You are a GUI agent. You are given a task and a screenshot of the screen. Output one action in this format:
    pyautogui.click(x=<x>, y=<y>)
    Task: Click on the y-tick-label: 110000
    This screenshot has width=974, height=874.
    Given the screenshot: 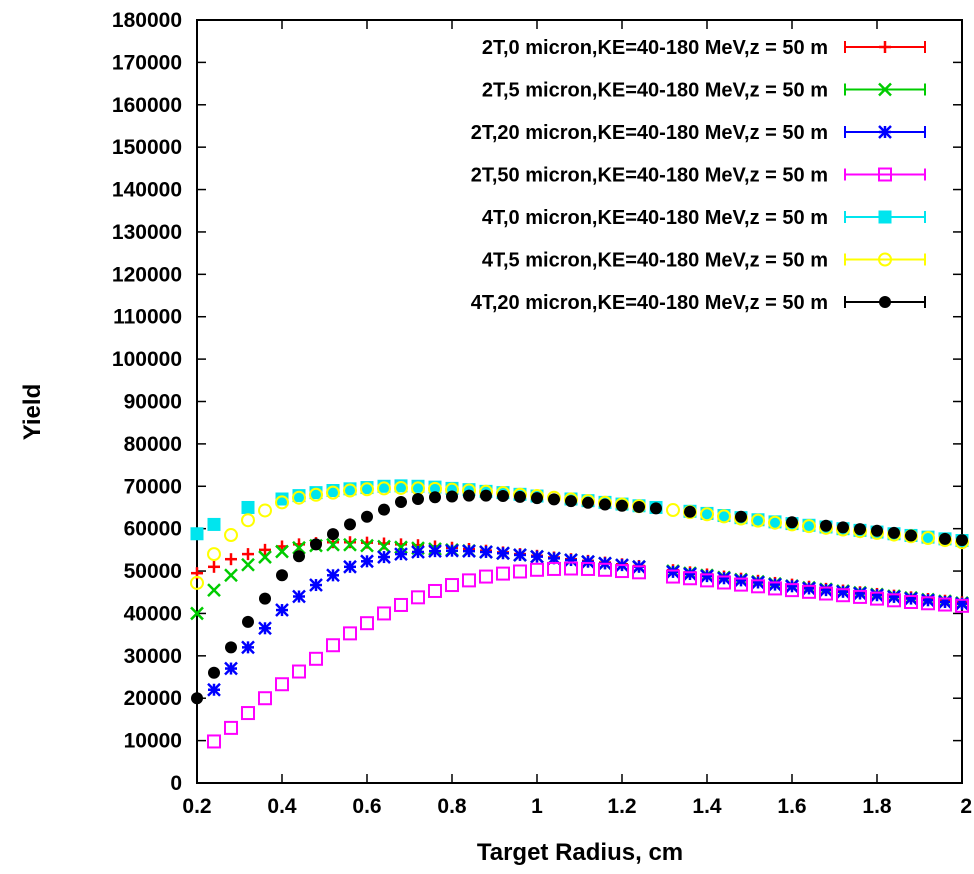 What is the action you would take?
    pyautogui.click(x=147, y=317)
    